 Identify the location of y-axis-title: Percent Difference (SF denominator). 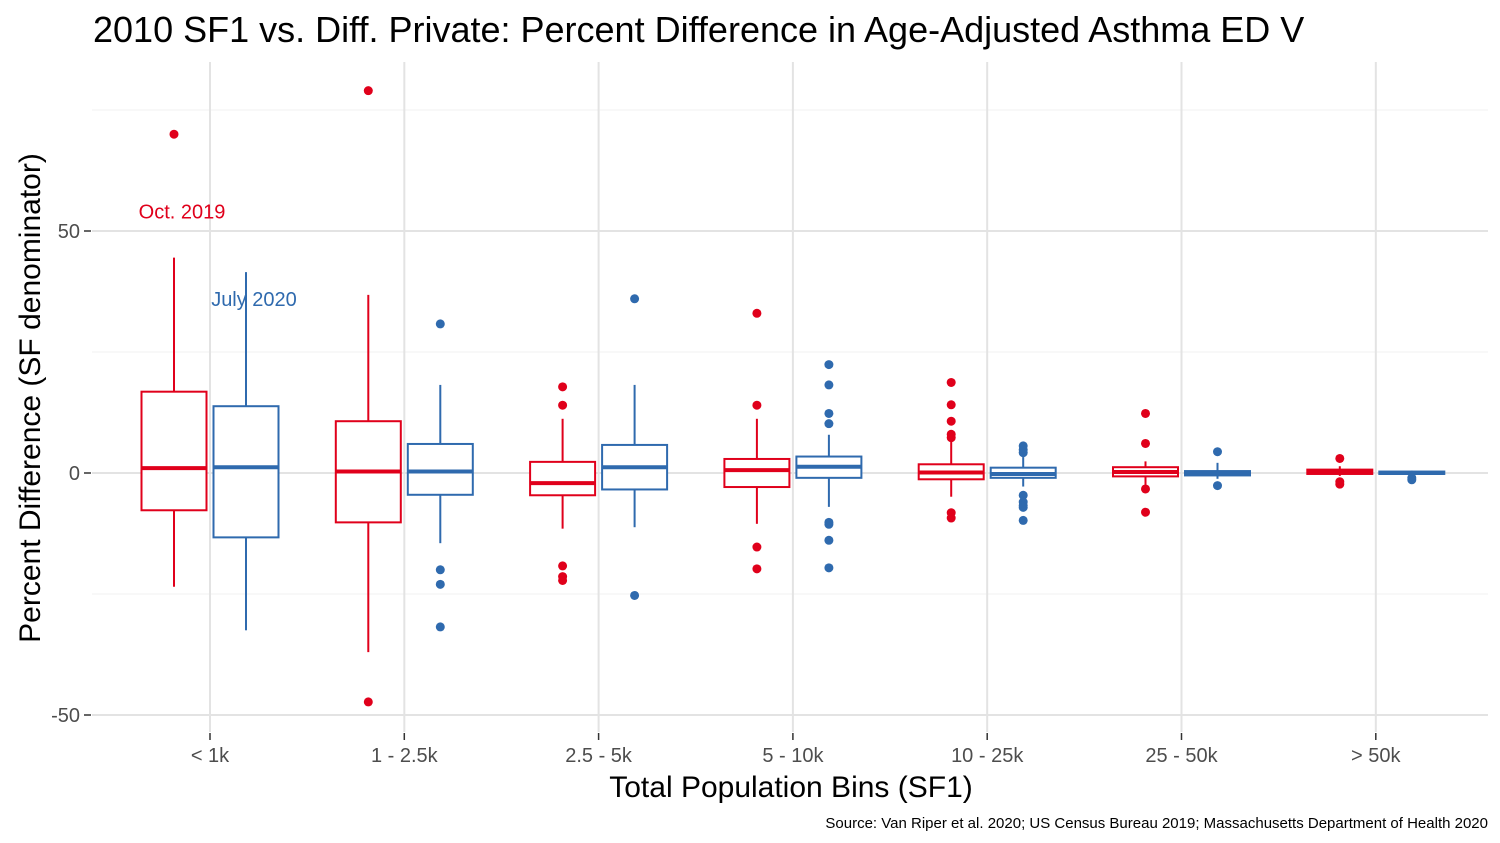
(30, 398).